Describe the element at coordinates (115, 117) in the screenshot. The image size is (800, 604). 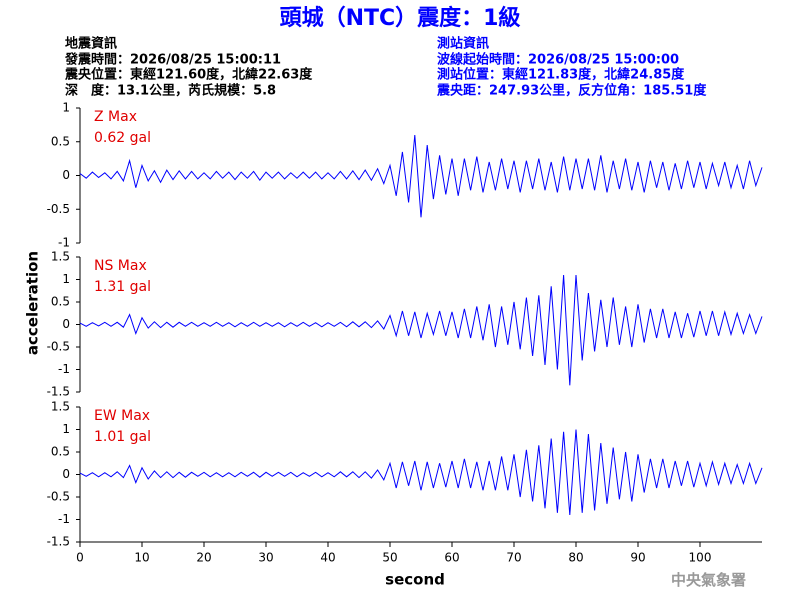
I see `component-label: Z Max` at that location.